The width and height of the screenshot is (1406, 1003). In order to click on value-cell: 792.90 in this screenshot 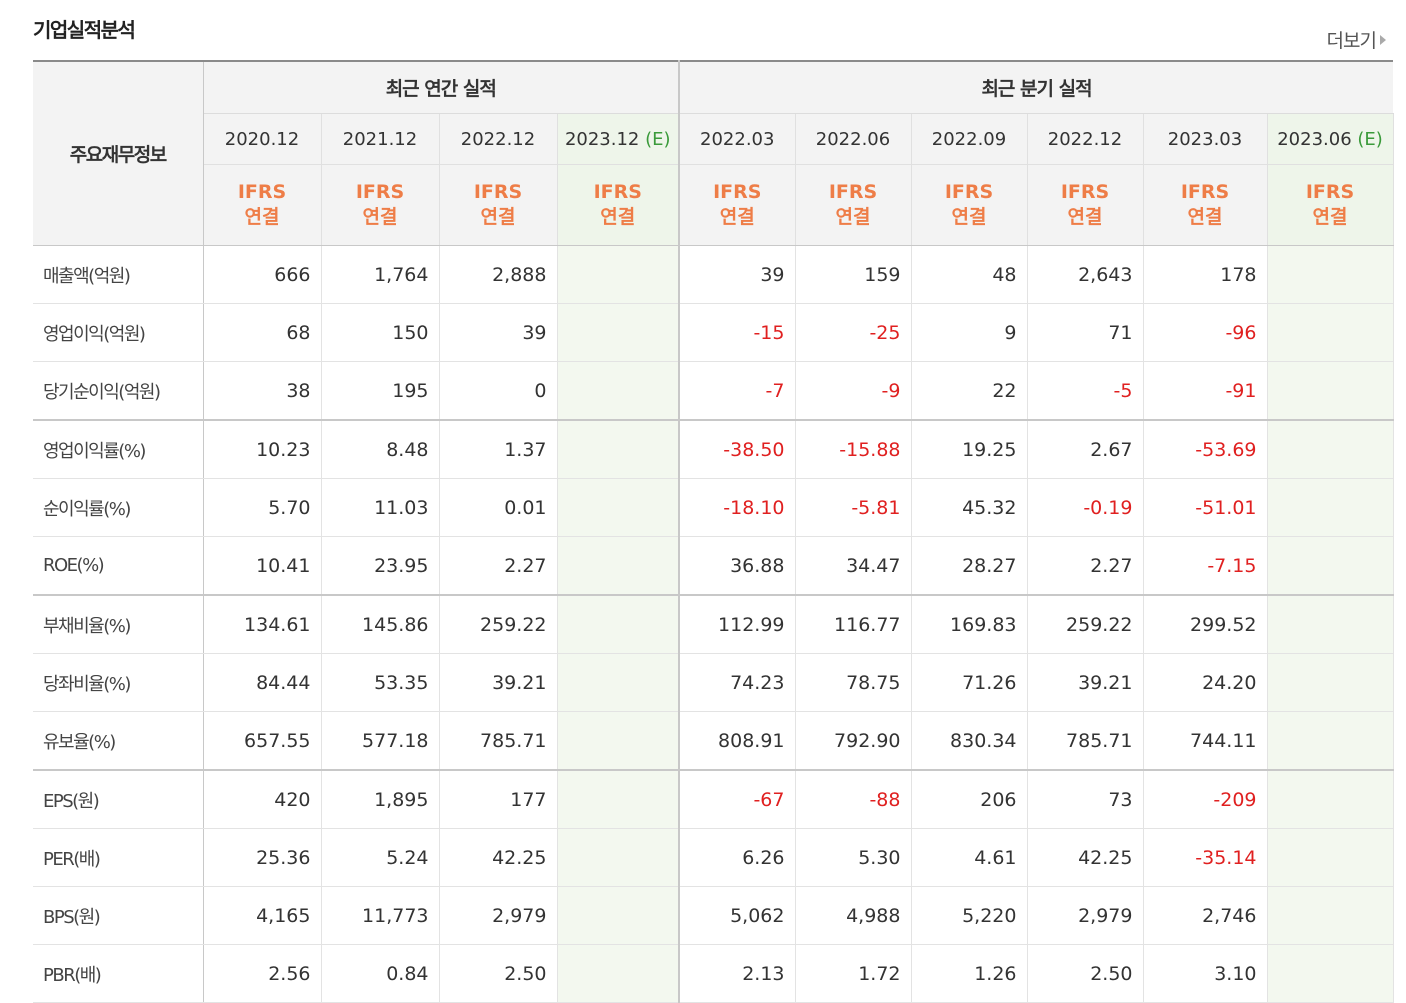, I will do `click(853, 741)`.